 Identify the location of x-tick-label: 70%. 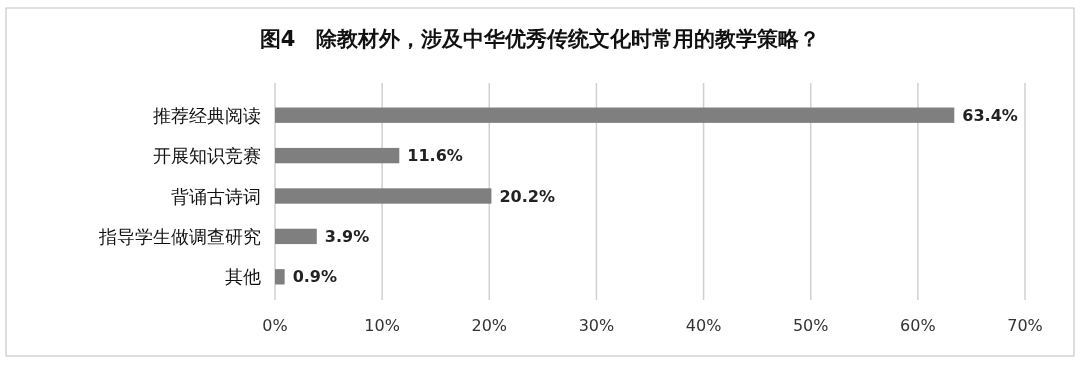
(1025, 325).